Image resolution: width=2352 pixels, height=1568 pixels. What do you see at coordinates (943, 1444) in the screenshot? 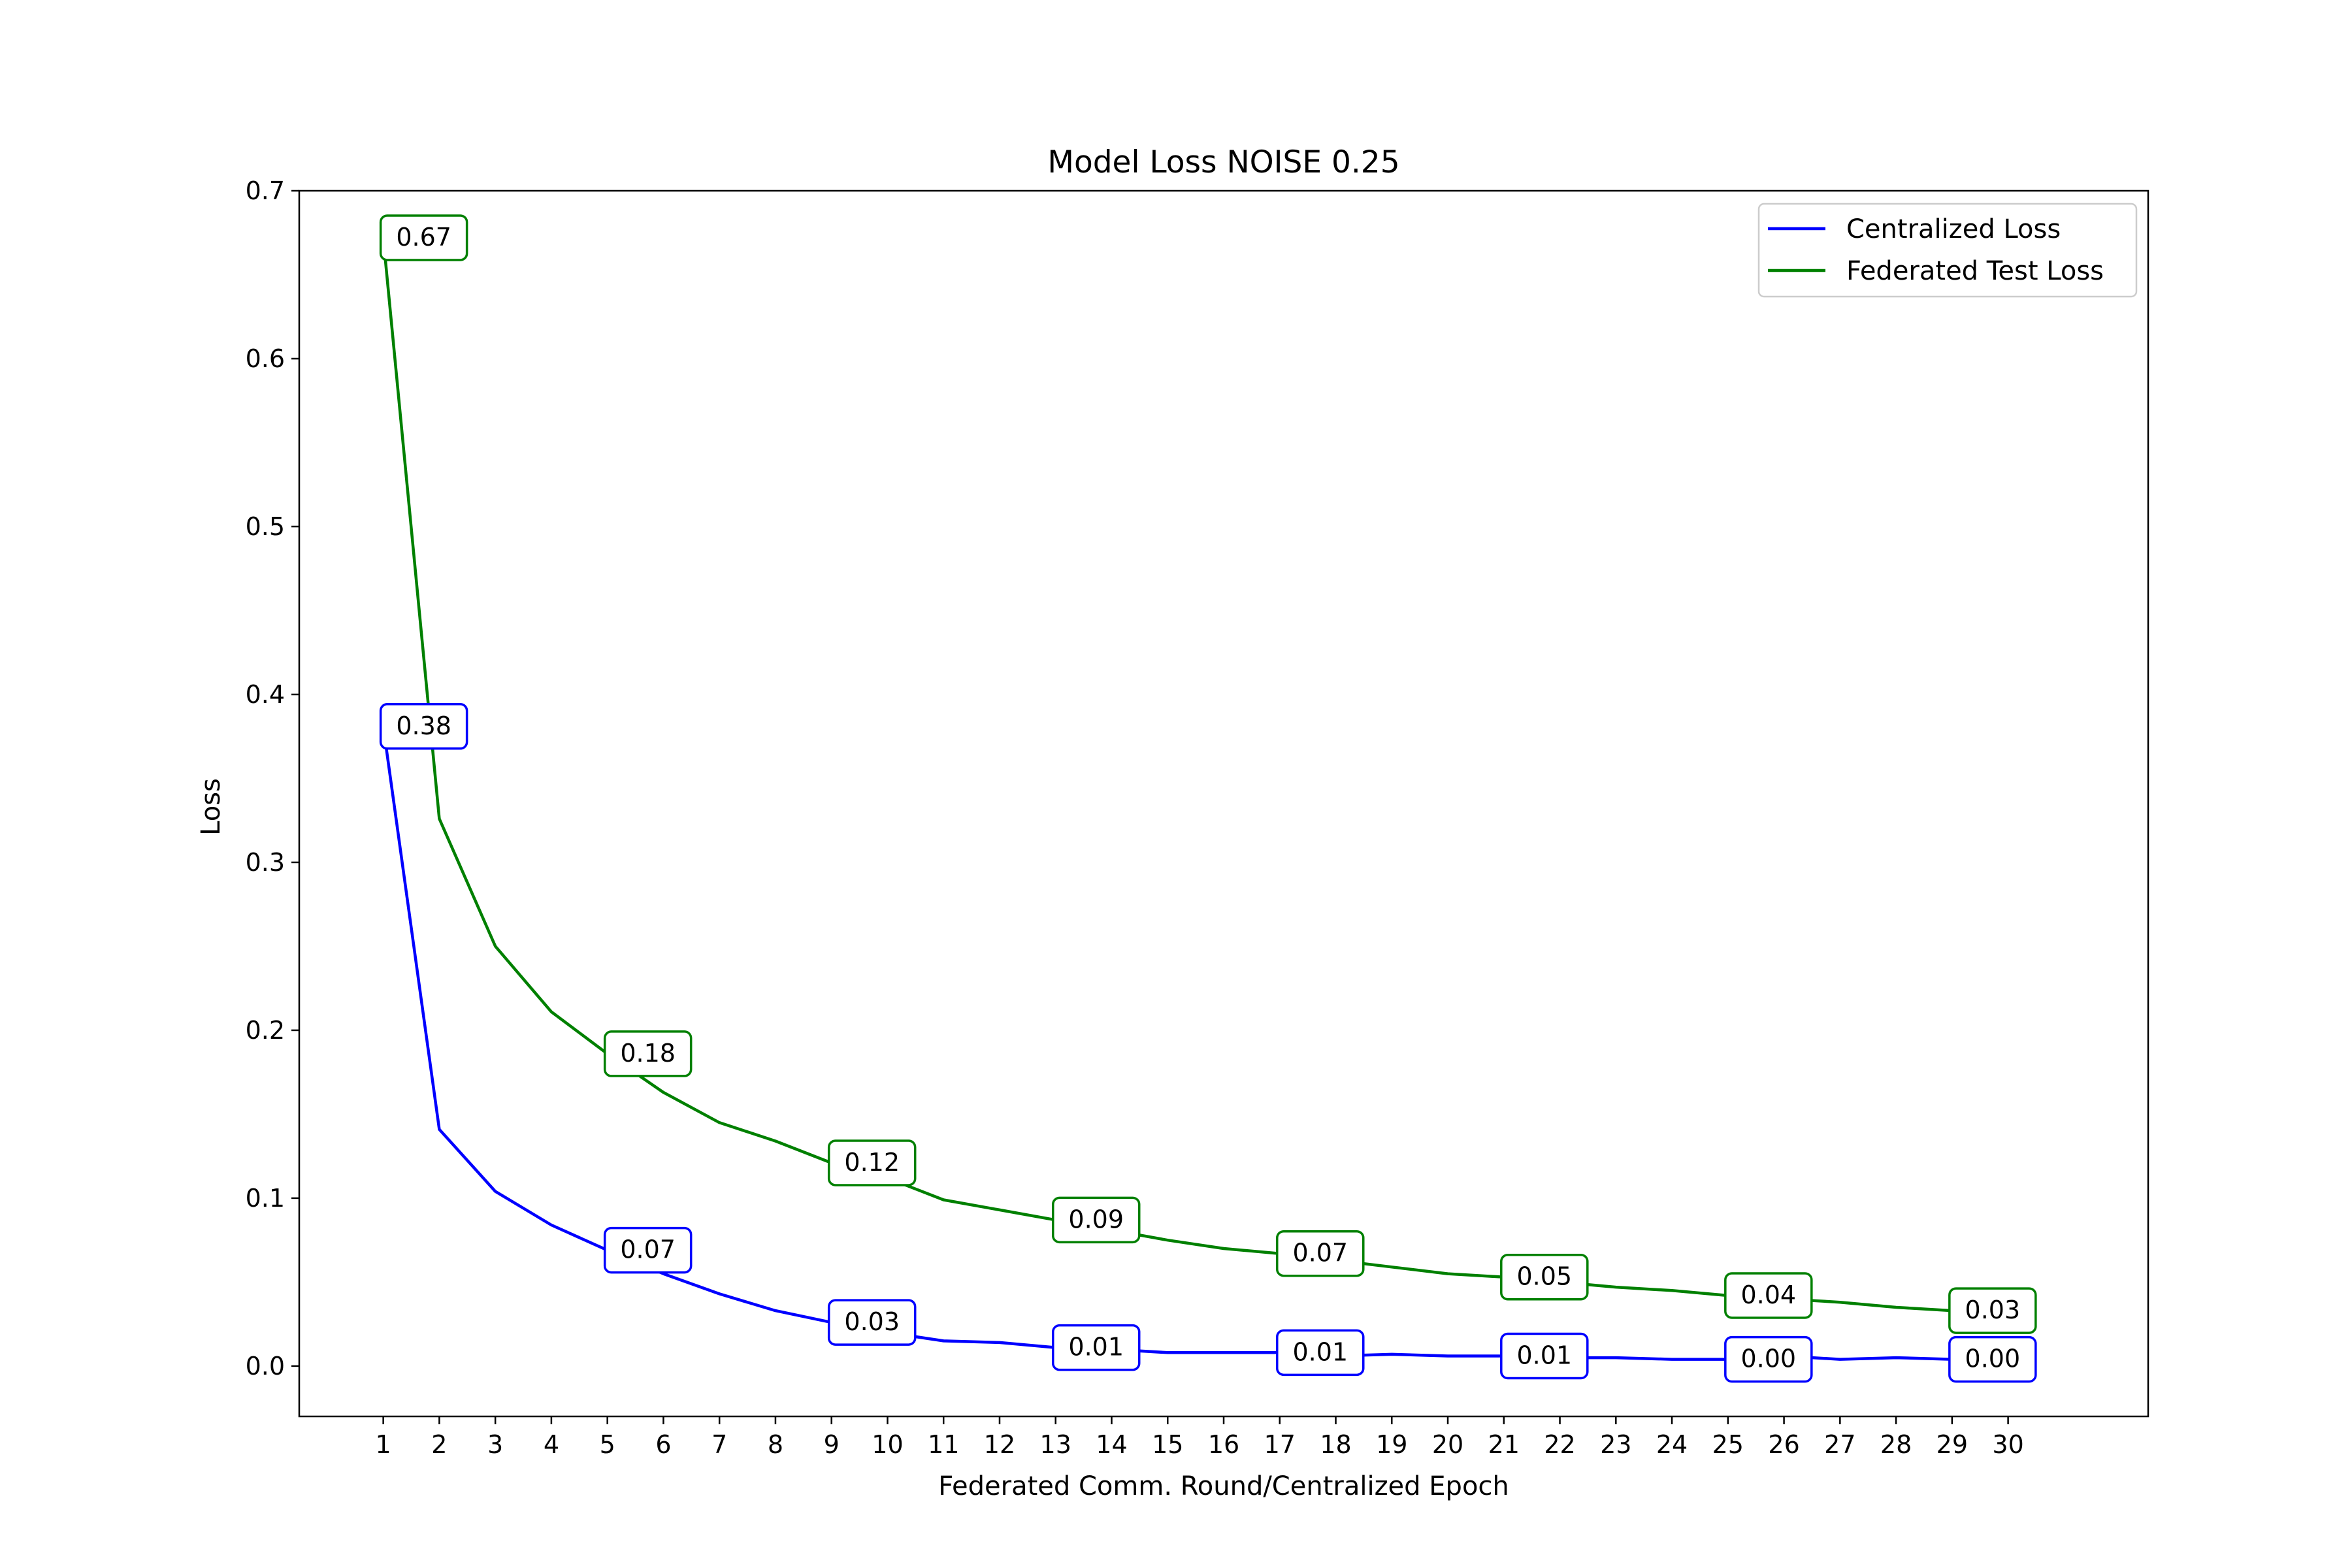
I see `x-tick-label: 11` at bounding box center [943, 1444].